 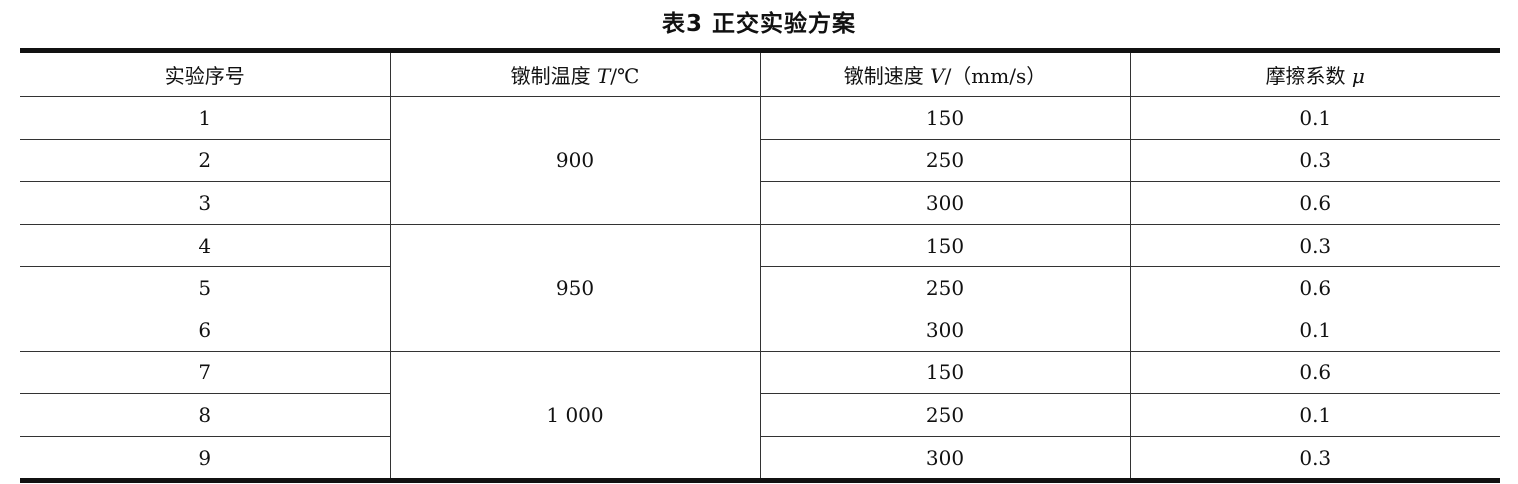 I want to click on header-label: 镦制温度, so click(x=553, y=76).